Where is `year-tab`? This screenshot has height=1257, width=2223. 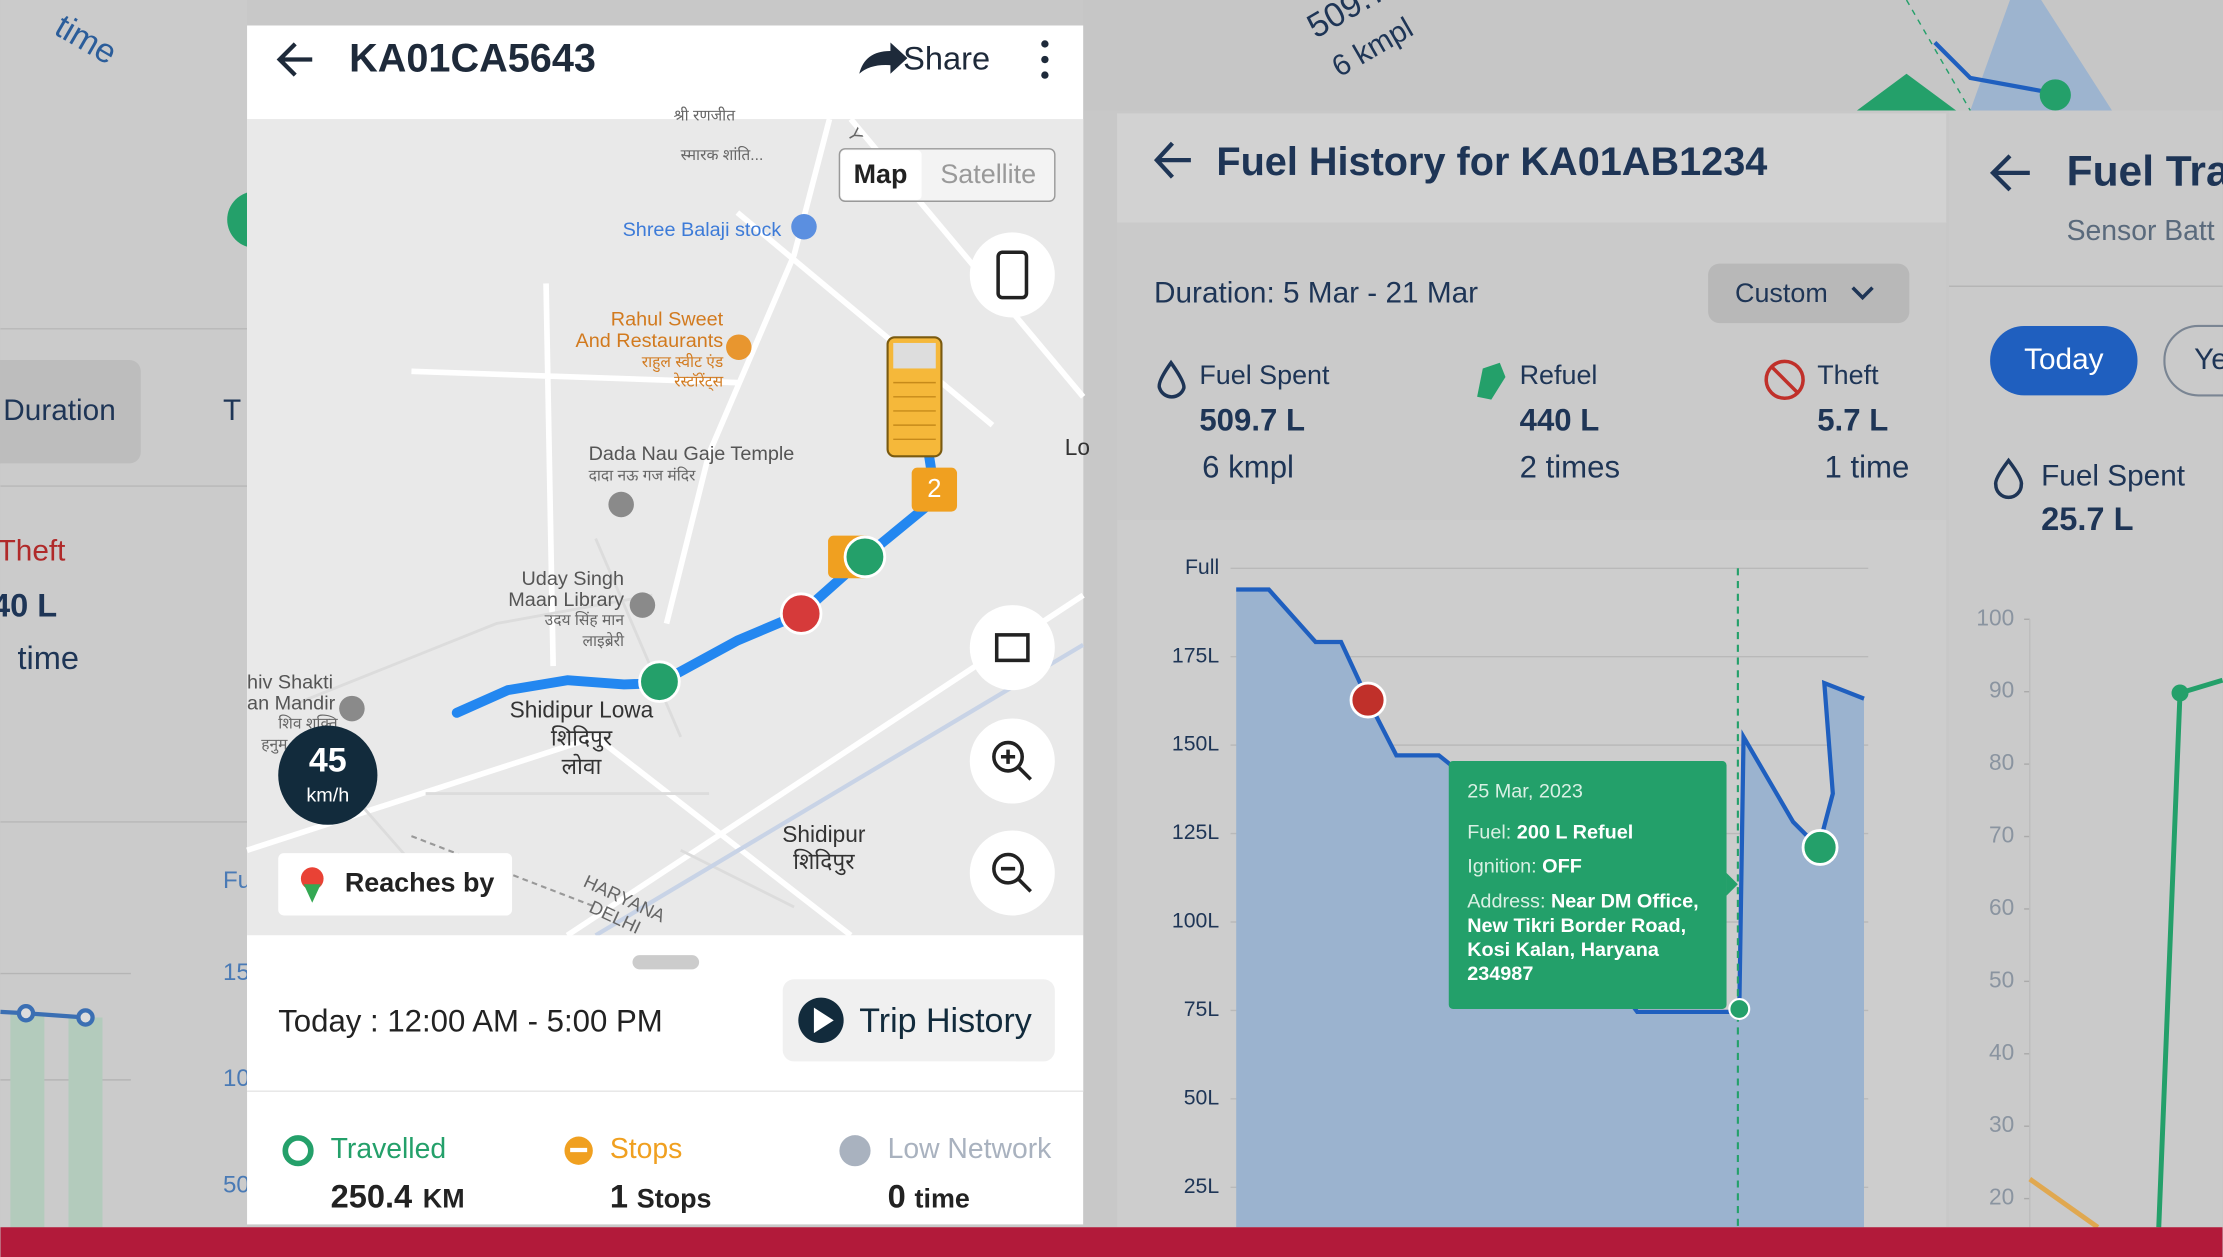 year-tab is located at coordinates (2193, 360).